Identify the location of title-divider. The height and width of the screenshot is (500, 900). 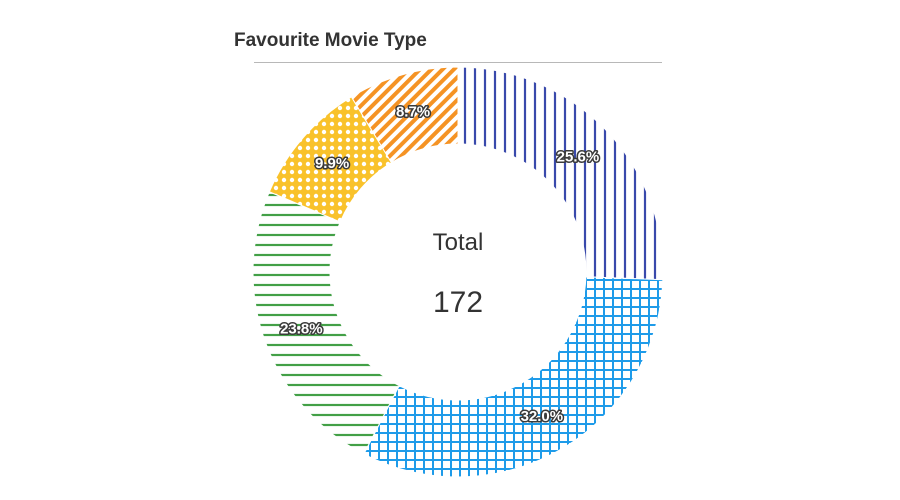
(458, 62).